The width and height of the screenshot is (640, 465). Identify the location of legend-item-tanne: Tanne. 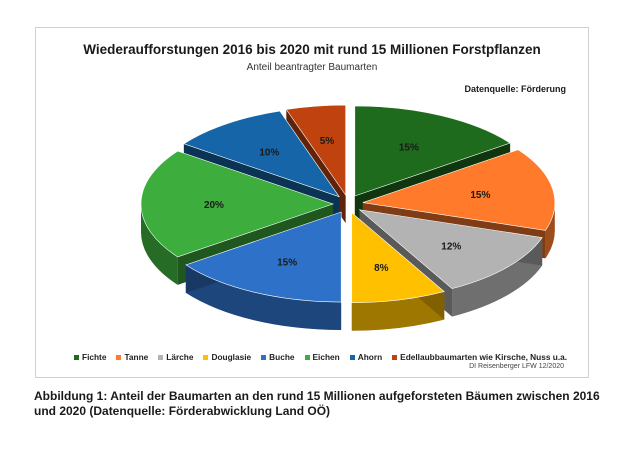
(132, 357).